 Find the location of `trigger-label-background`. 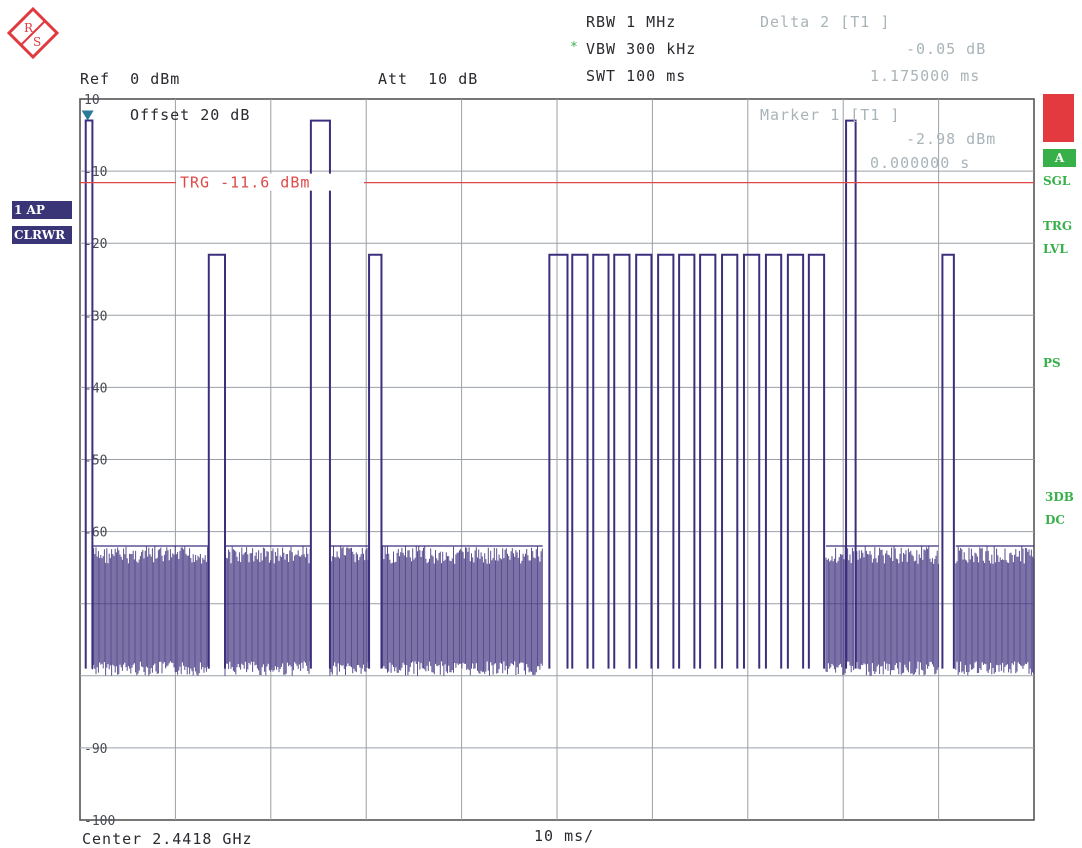

trigger-label-background is located at coordinates (270, 182).